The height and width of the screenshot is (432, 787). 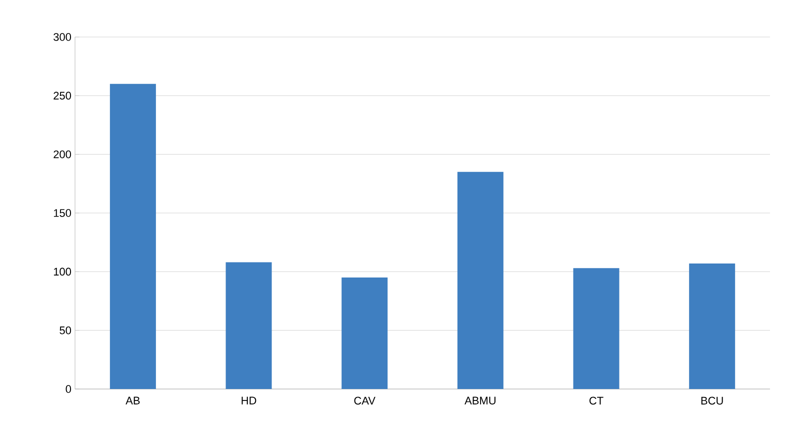 What do you see at coordinates (133, 400) in the screenshot?
I see `x-tick-label: AB` at bounding box center [133, 400].